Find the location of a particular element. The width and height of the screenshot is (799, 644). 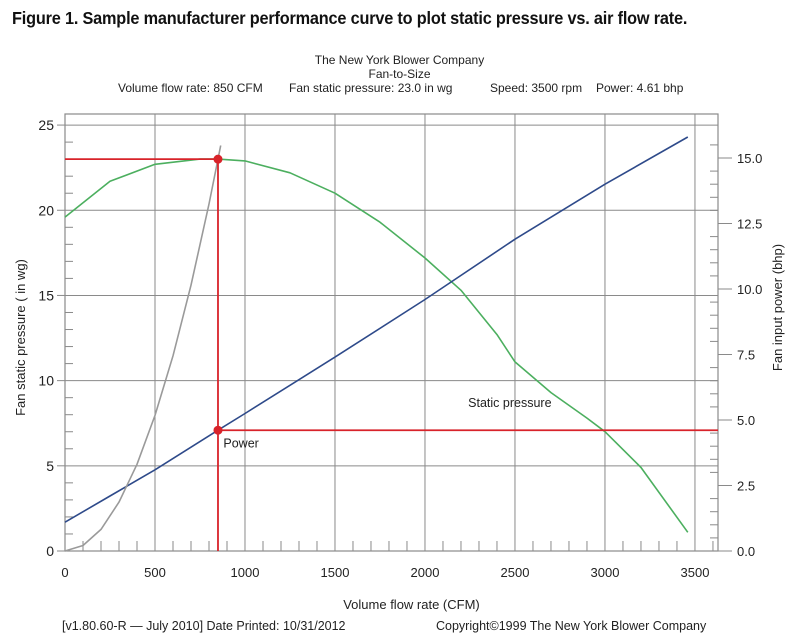

operating-point-pressure is located at coordinates (218, 159).